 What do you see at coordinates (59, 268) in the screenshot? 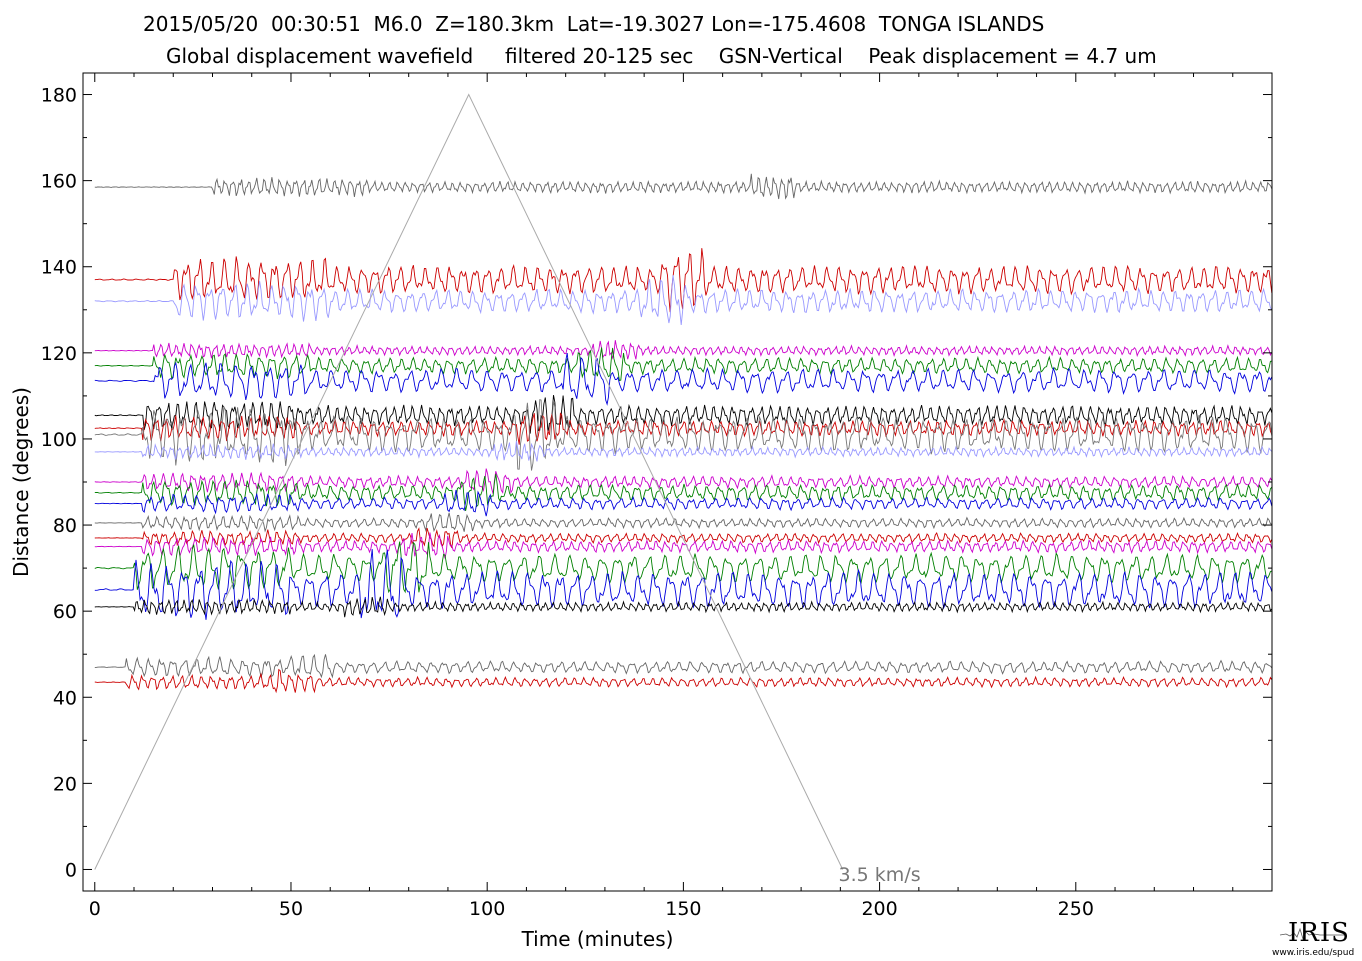
I see `y-tick-label: 140` at bounding box center [59, 268].